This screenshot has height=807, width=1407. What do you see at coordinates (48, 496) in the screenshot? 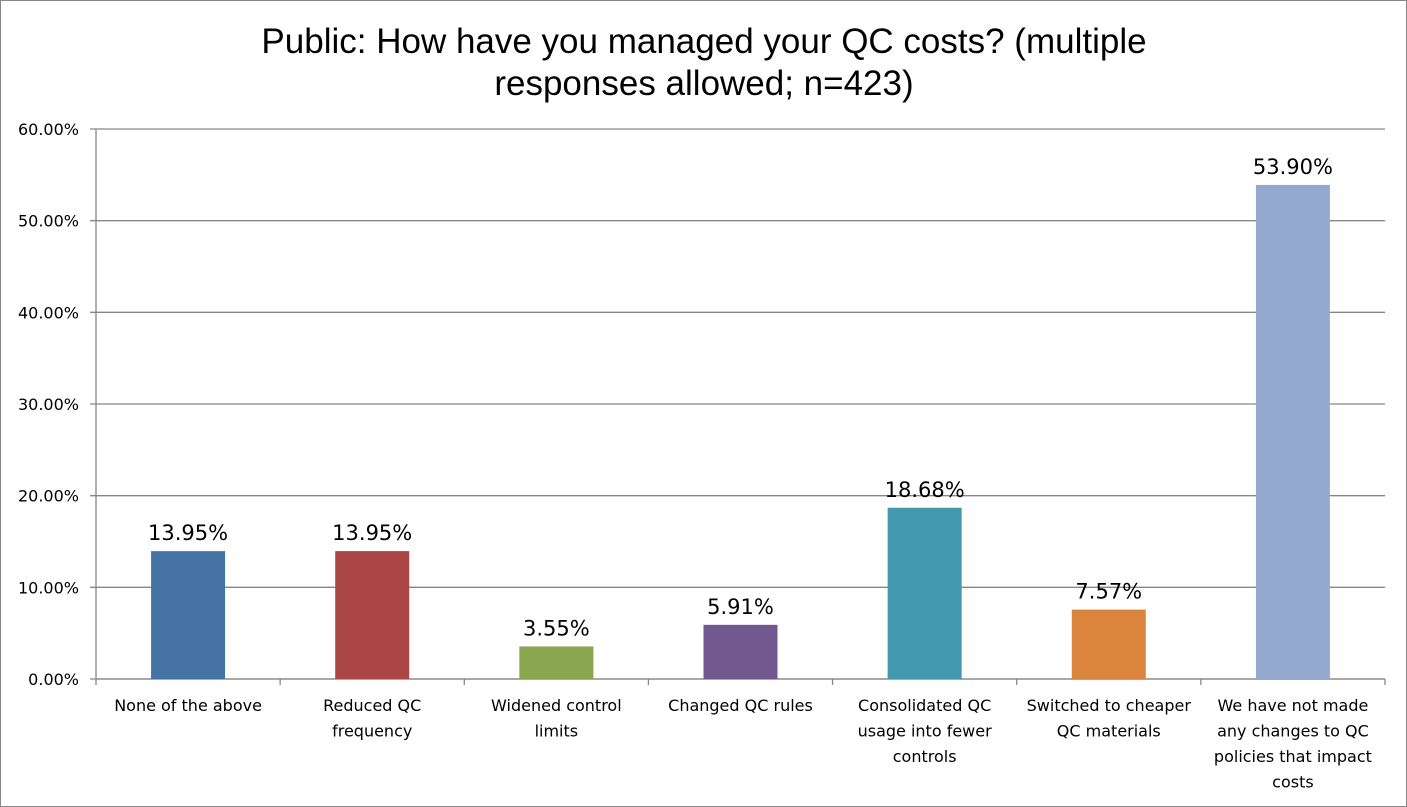
I see `y-tick-label: 20.00%` at bounding box center [48, 496].